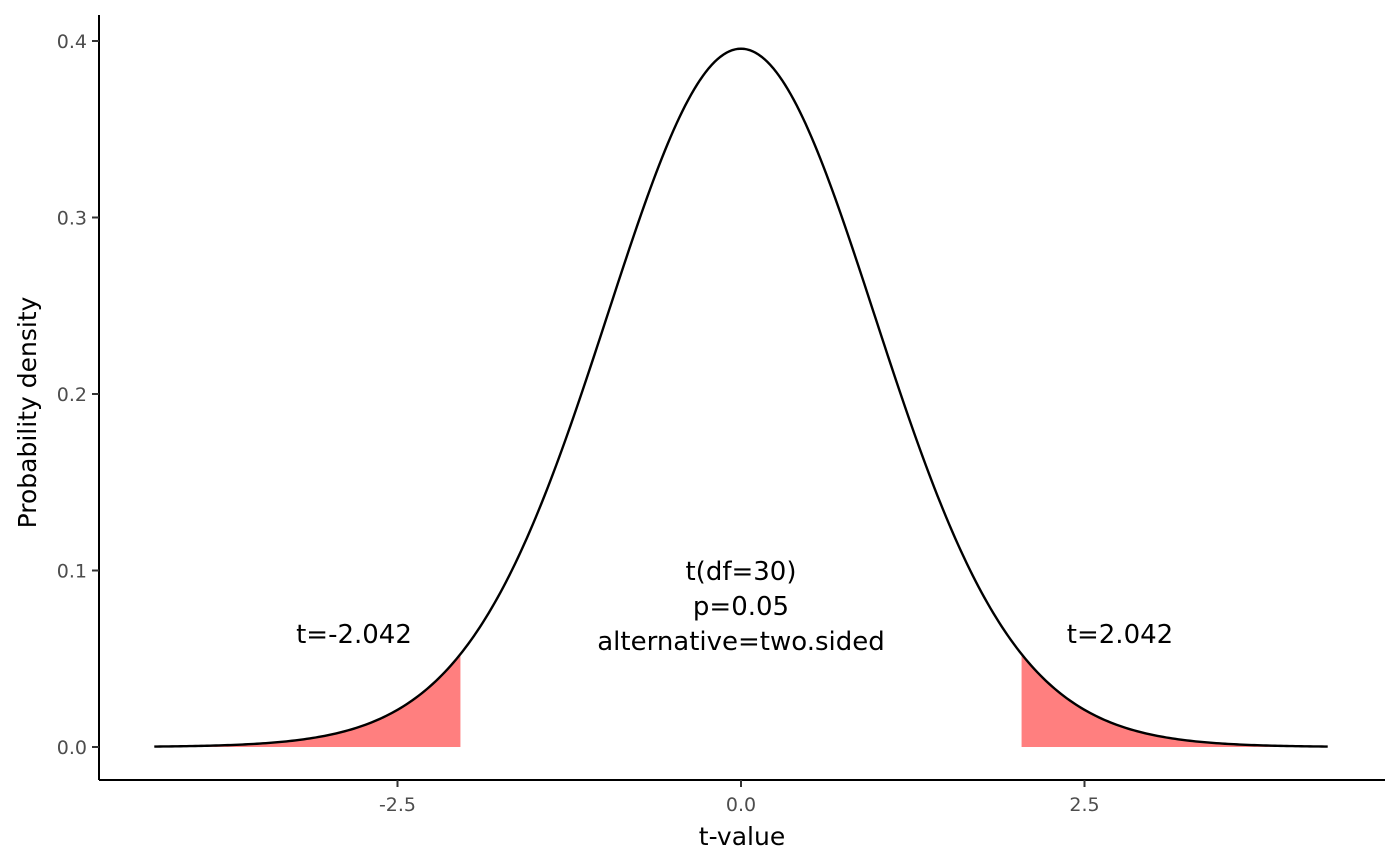  Describe the element at coordinates (72, 219) in the screenshot. I see `y-tick-label: 0.3` at that location.